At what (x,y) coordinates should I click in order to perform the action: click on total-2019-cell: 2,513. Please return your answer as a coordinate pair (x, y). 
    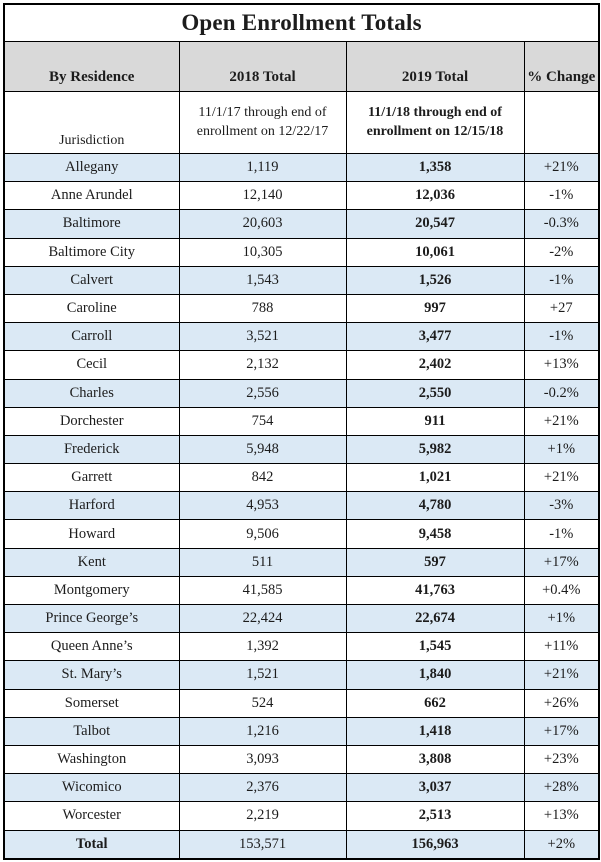
    Looking at the image, I should click on (435, 816).